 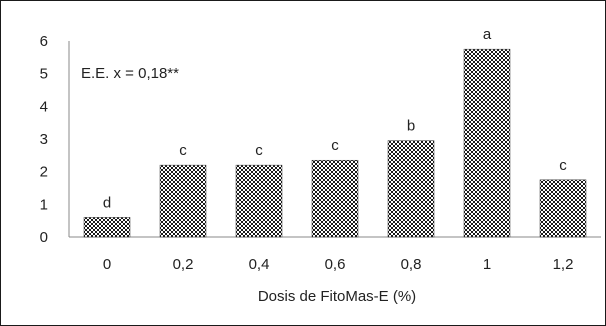 What do you see at coordinates (44, 237) in the screenshot?
I see `y-tick-label: 0` at bounding box center [44, 237].